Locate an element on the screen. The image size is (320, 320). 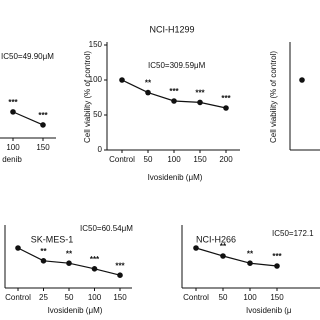
panel-title: SK-MES-1 is located at coordinates (52, 239).